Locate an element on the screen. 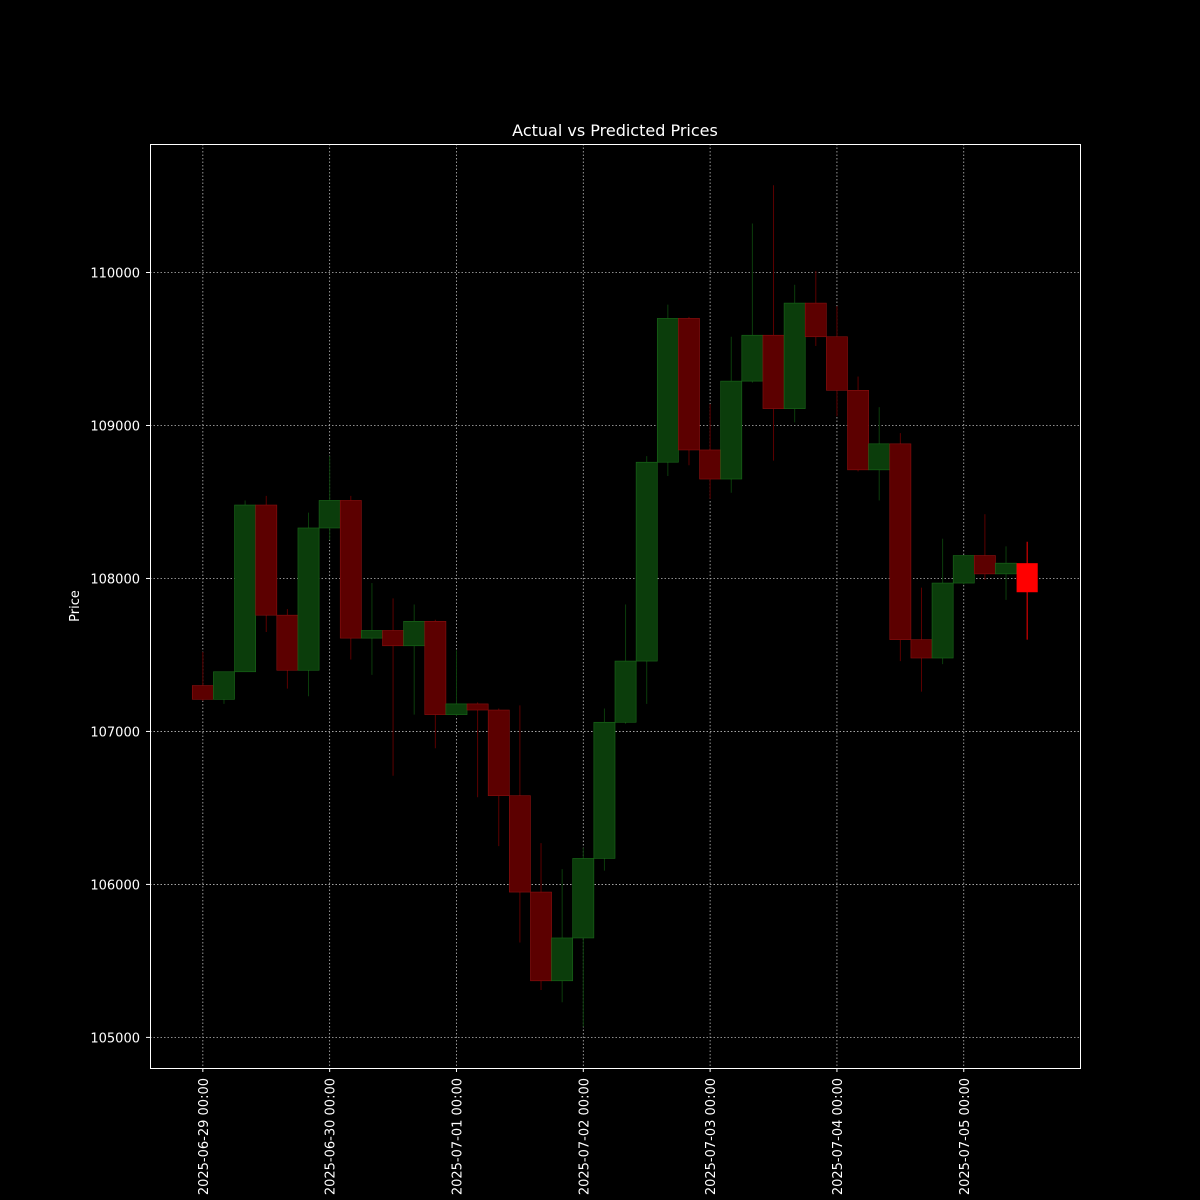 Image resolution: width=1200 pixels, height=1200 pixels. x-tick-label: 2025-07-05 00:00 is located at coordinates (965, 1136).